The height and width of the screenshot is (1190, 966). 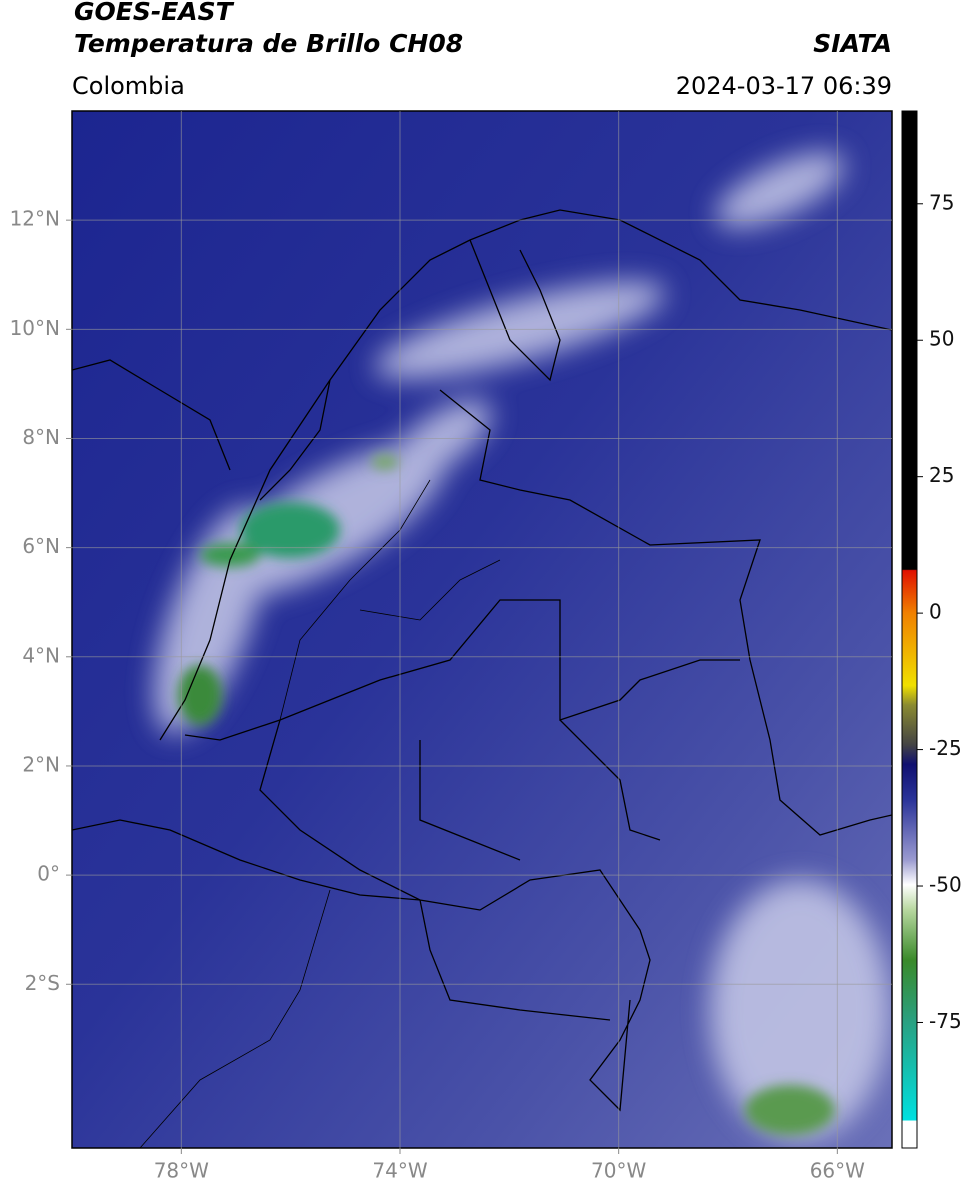 I want to click on source: SIATA, so click(x=852, y=43).